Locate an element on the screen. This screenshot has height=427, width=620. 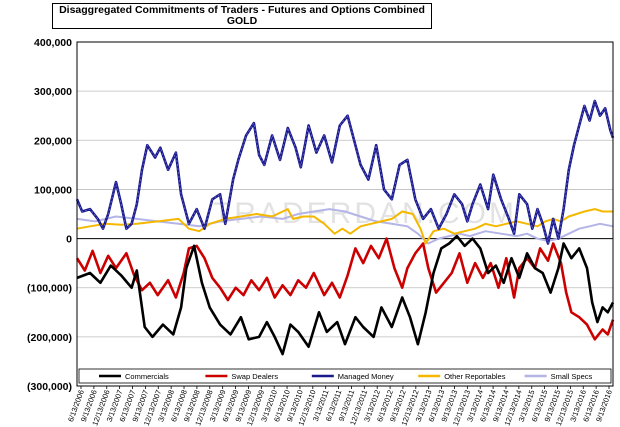
legend-label: Swap Dealers is located at coordinates (254, 376).